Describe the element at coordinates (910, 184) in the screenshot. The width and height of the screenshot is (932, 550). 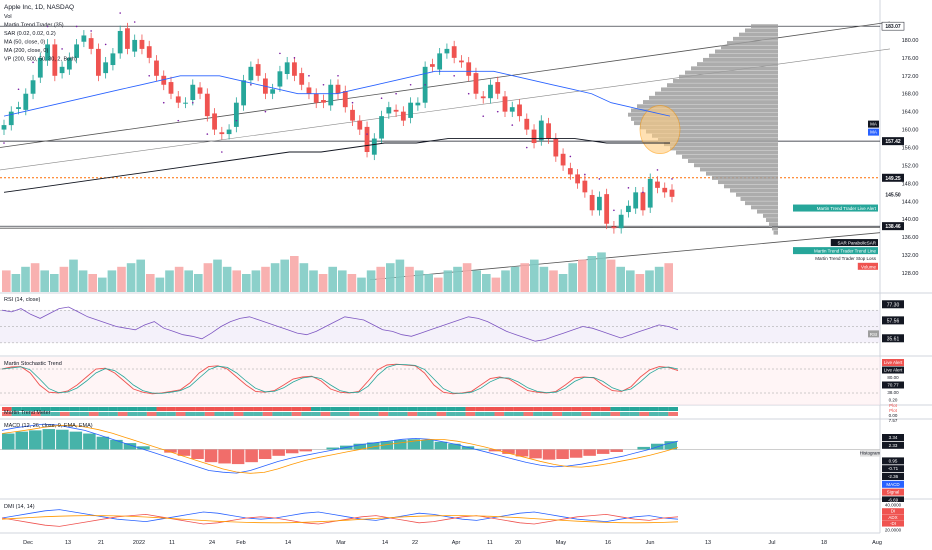
I see `price-tick-label: 148.00` at that location.